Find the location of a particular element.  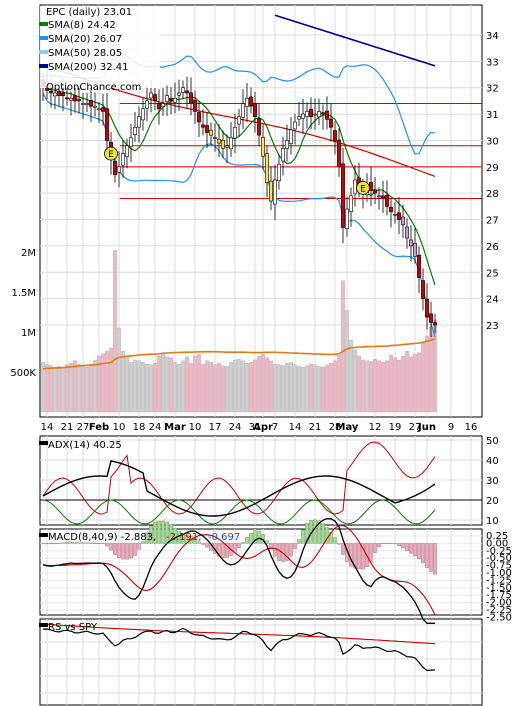

price-tick-label: 32 is located at coordinates (492, 89).